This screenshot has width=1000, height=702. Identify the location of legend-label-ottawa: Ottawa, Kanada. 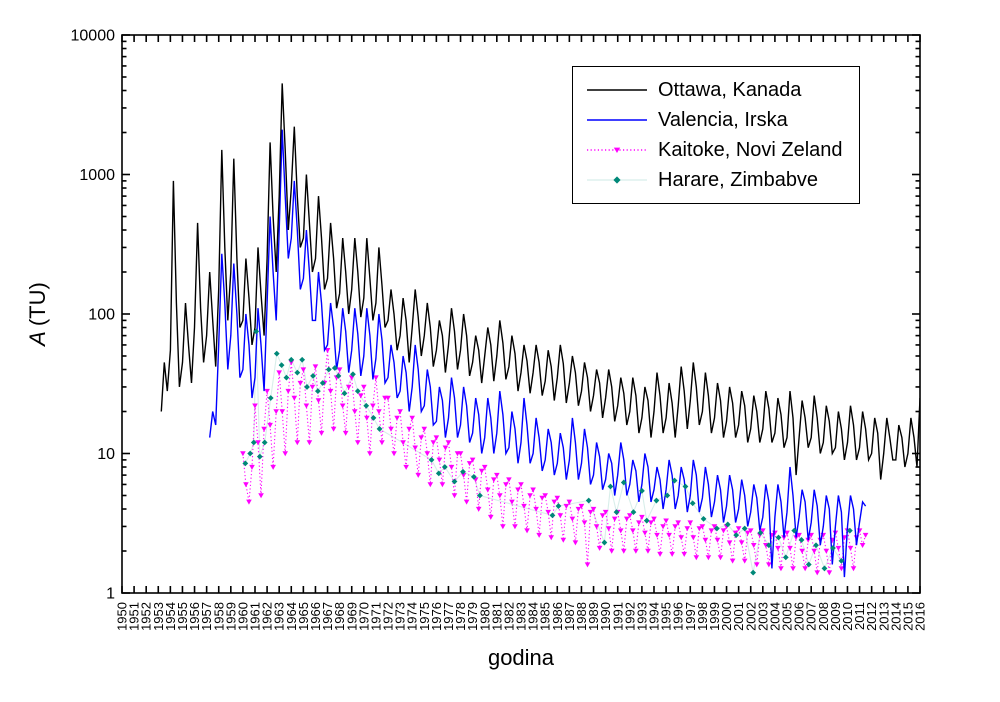
(730, 89).